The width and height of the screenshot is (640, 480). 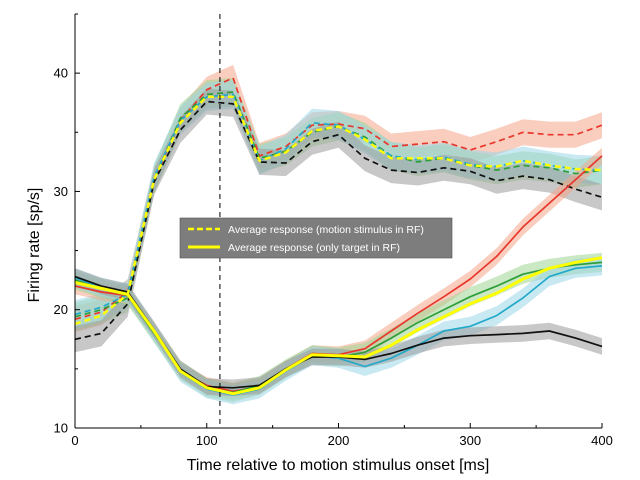 I want to click on y-tick-label: 20, so click(x=61, y=309).